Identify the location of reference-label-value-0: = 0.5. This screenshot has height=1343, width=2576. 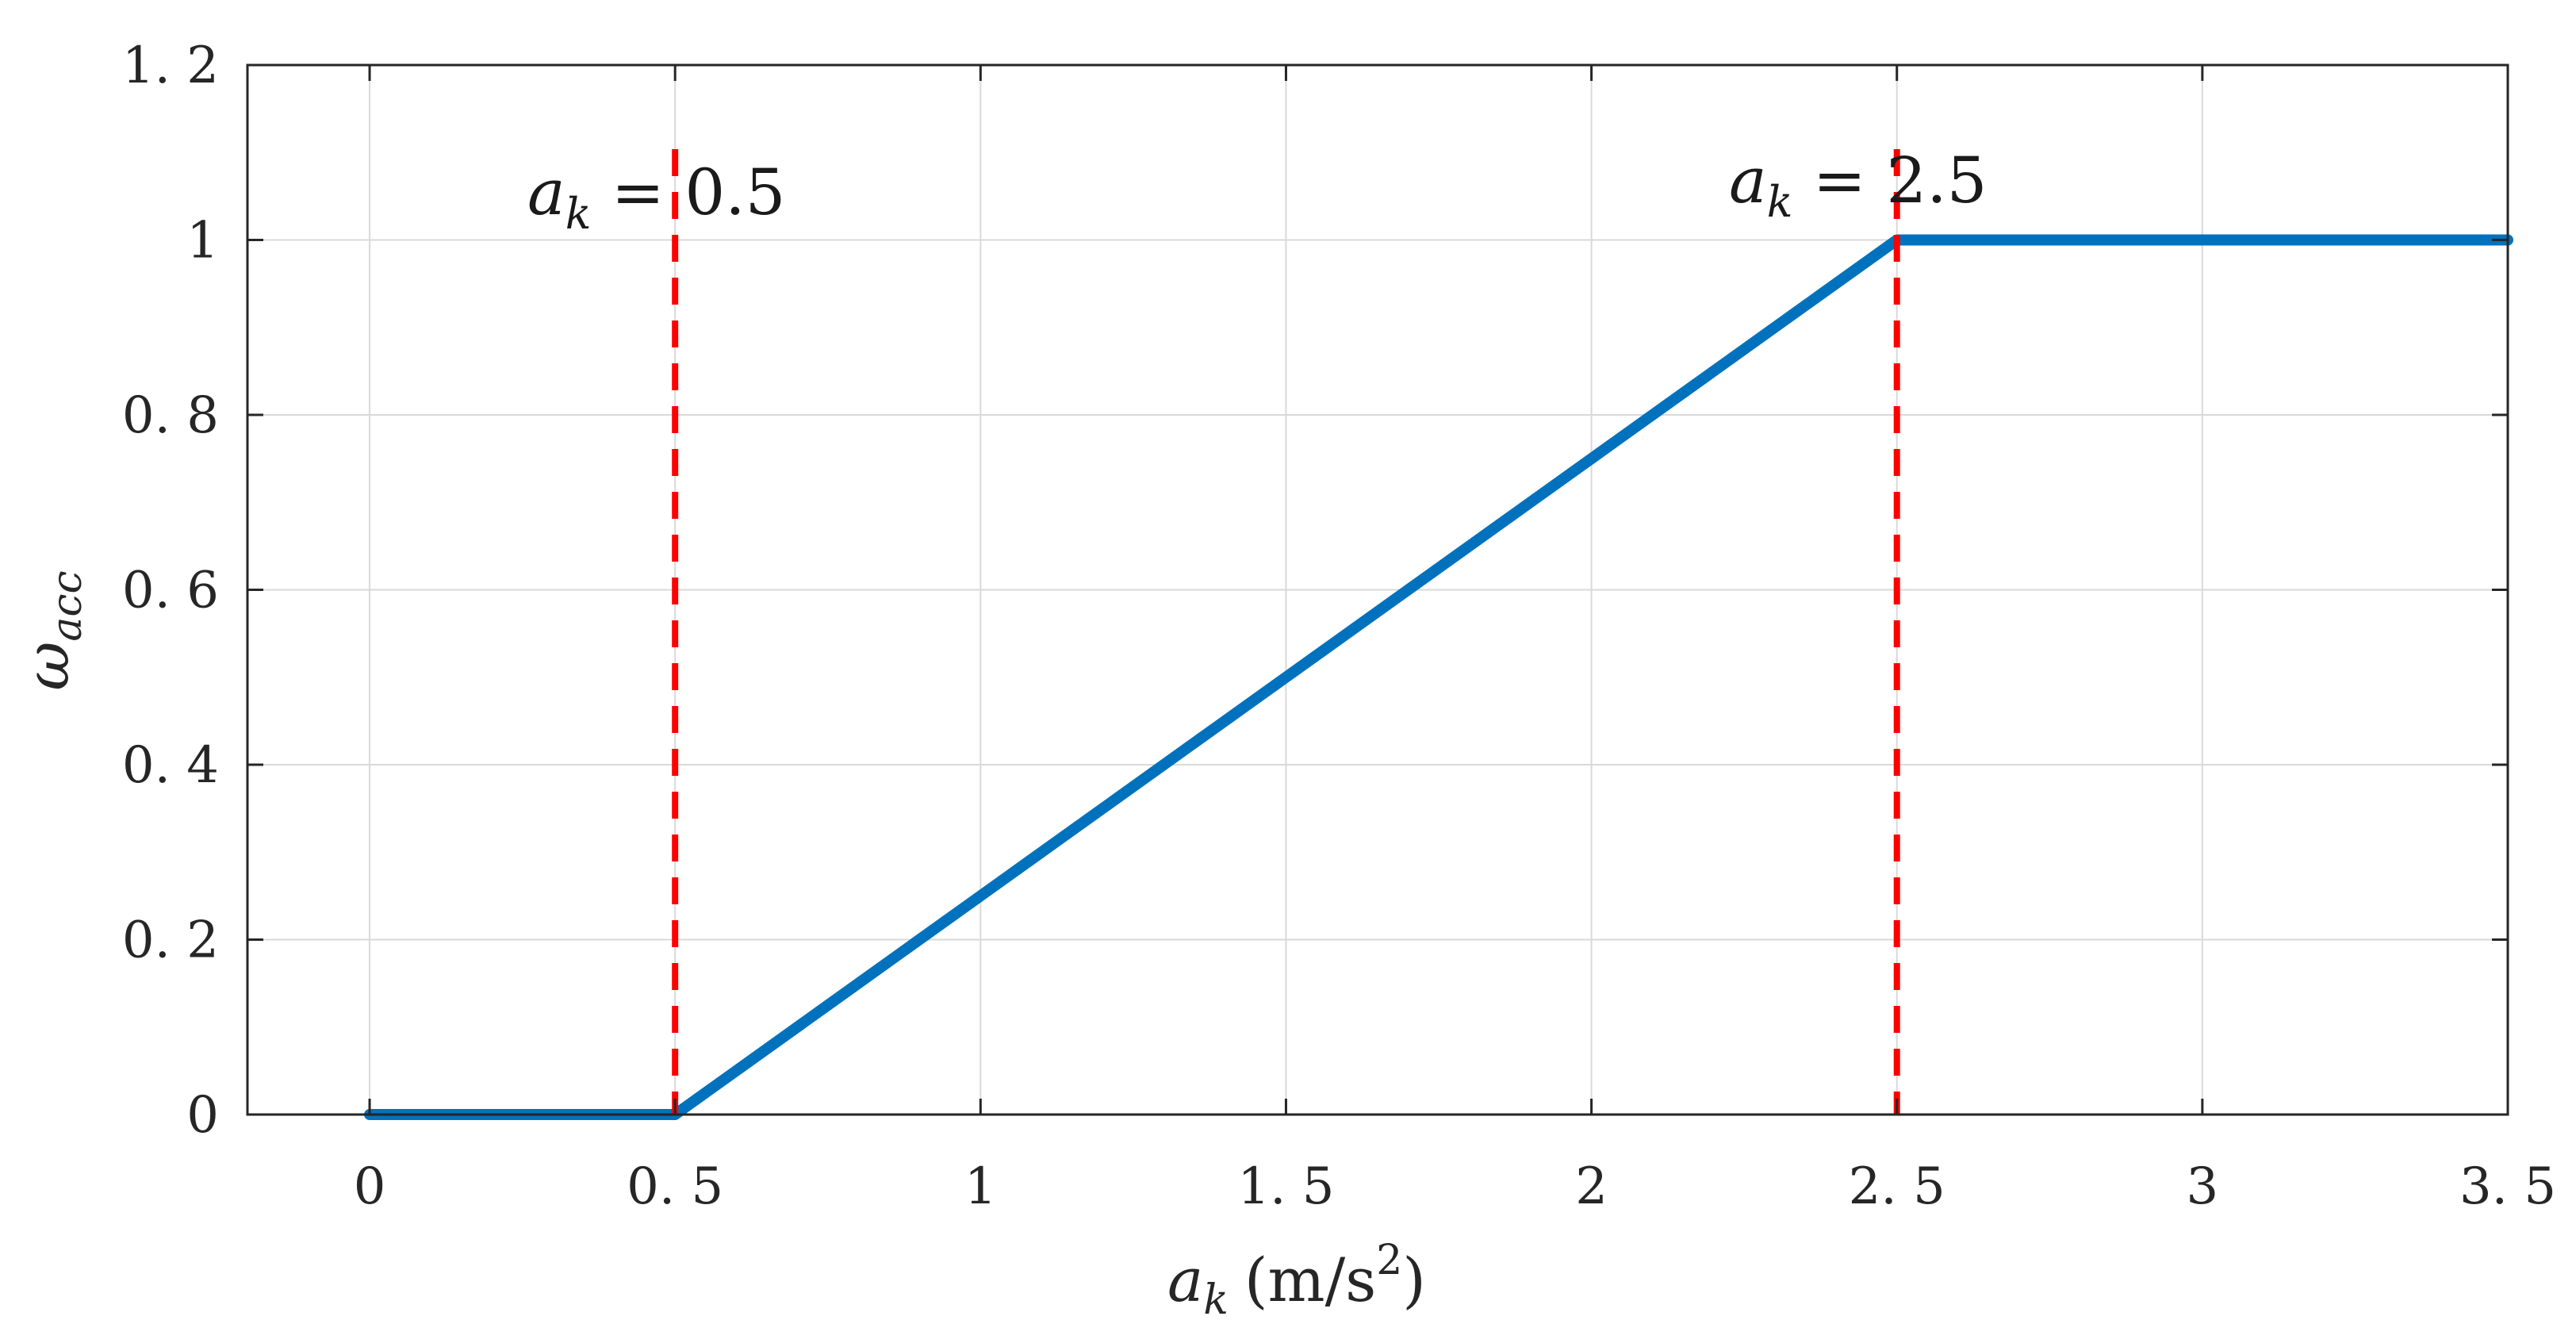
(688, 192).